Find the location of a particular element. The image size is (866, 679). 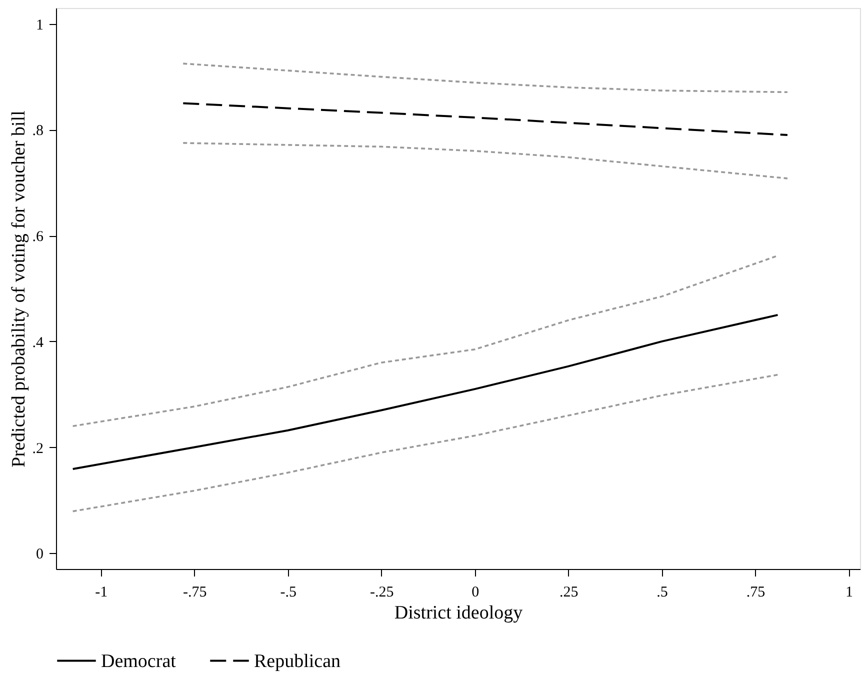

x-tick-label: .5 is located at coordinates (662, 592).